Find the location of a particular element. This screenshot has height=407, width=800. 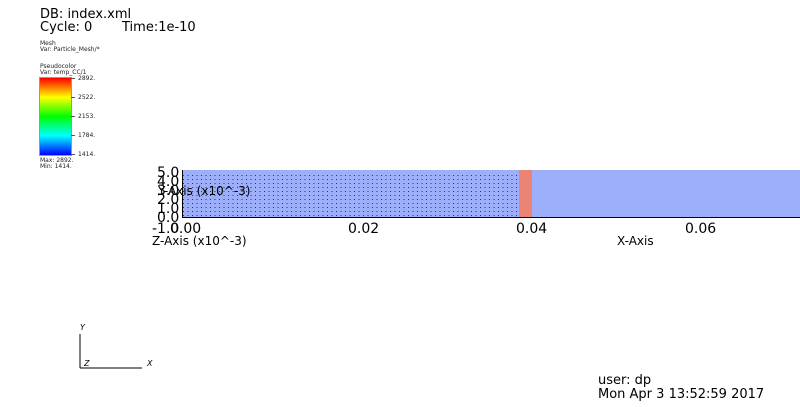

triad-z-label: Z is located at coordinates (87, 363).